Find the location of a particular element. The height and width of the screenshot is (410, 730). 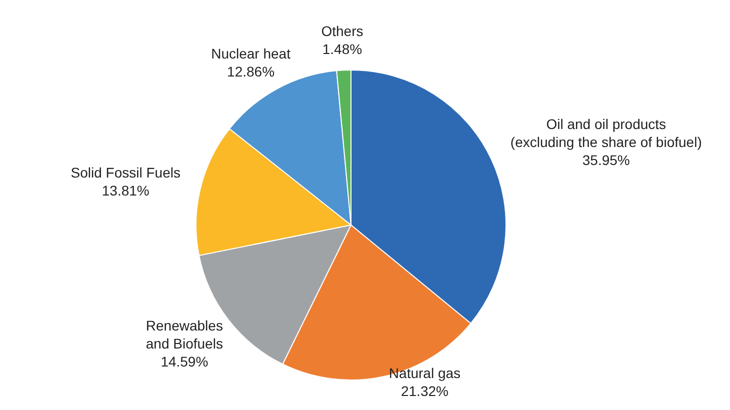

slice-label: Oil and oil products (excluding the share of biofuel) is located at coordinates (606, 133).